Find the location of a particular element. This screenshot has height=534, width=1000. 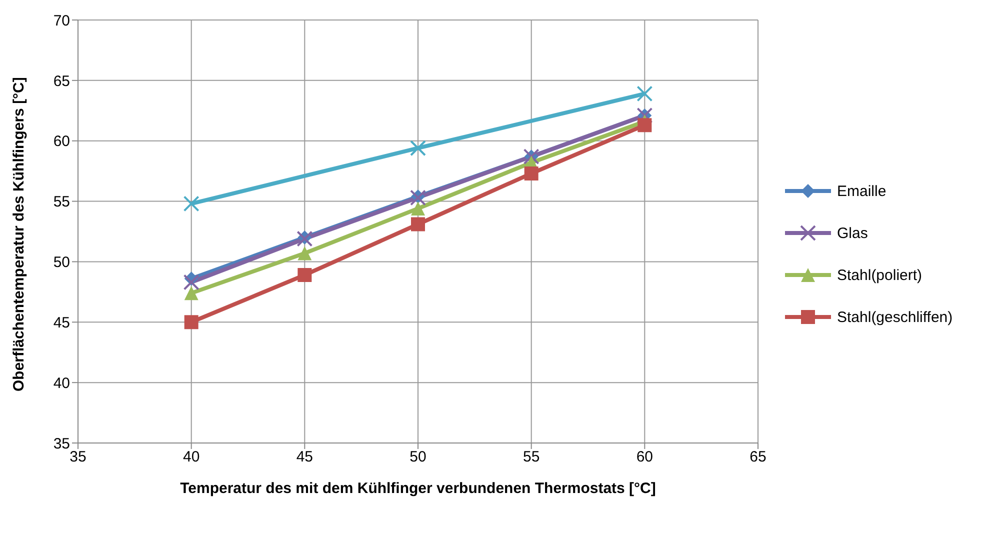

x-tick-label: 40 is located at coordinates (191, 457).